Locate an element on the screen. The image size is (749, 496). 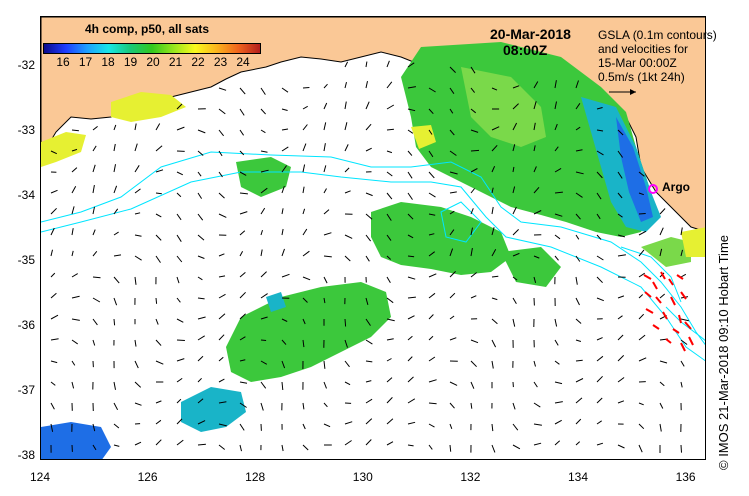
y-axis-tick: -35 is located at coordinates (26, 260).